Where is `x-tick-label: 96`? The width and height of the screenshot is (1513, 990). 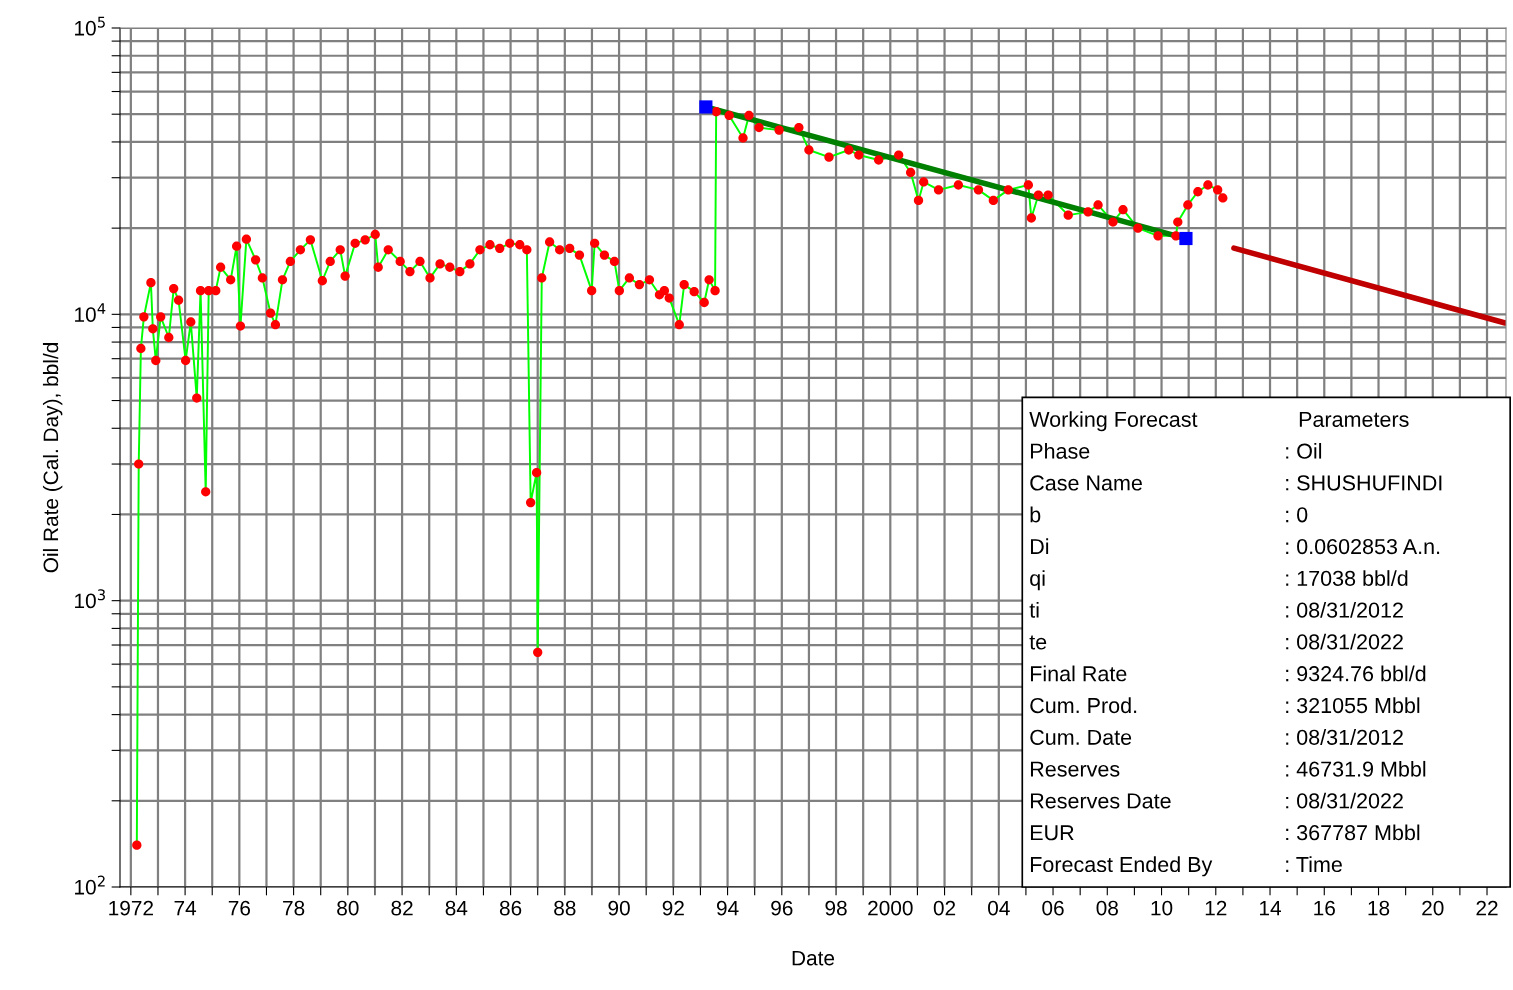
x-tick-label: 96 is located at coordinates (782, 908).